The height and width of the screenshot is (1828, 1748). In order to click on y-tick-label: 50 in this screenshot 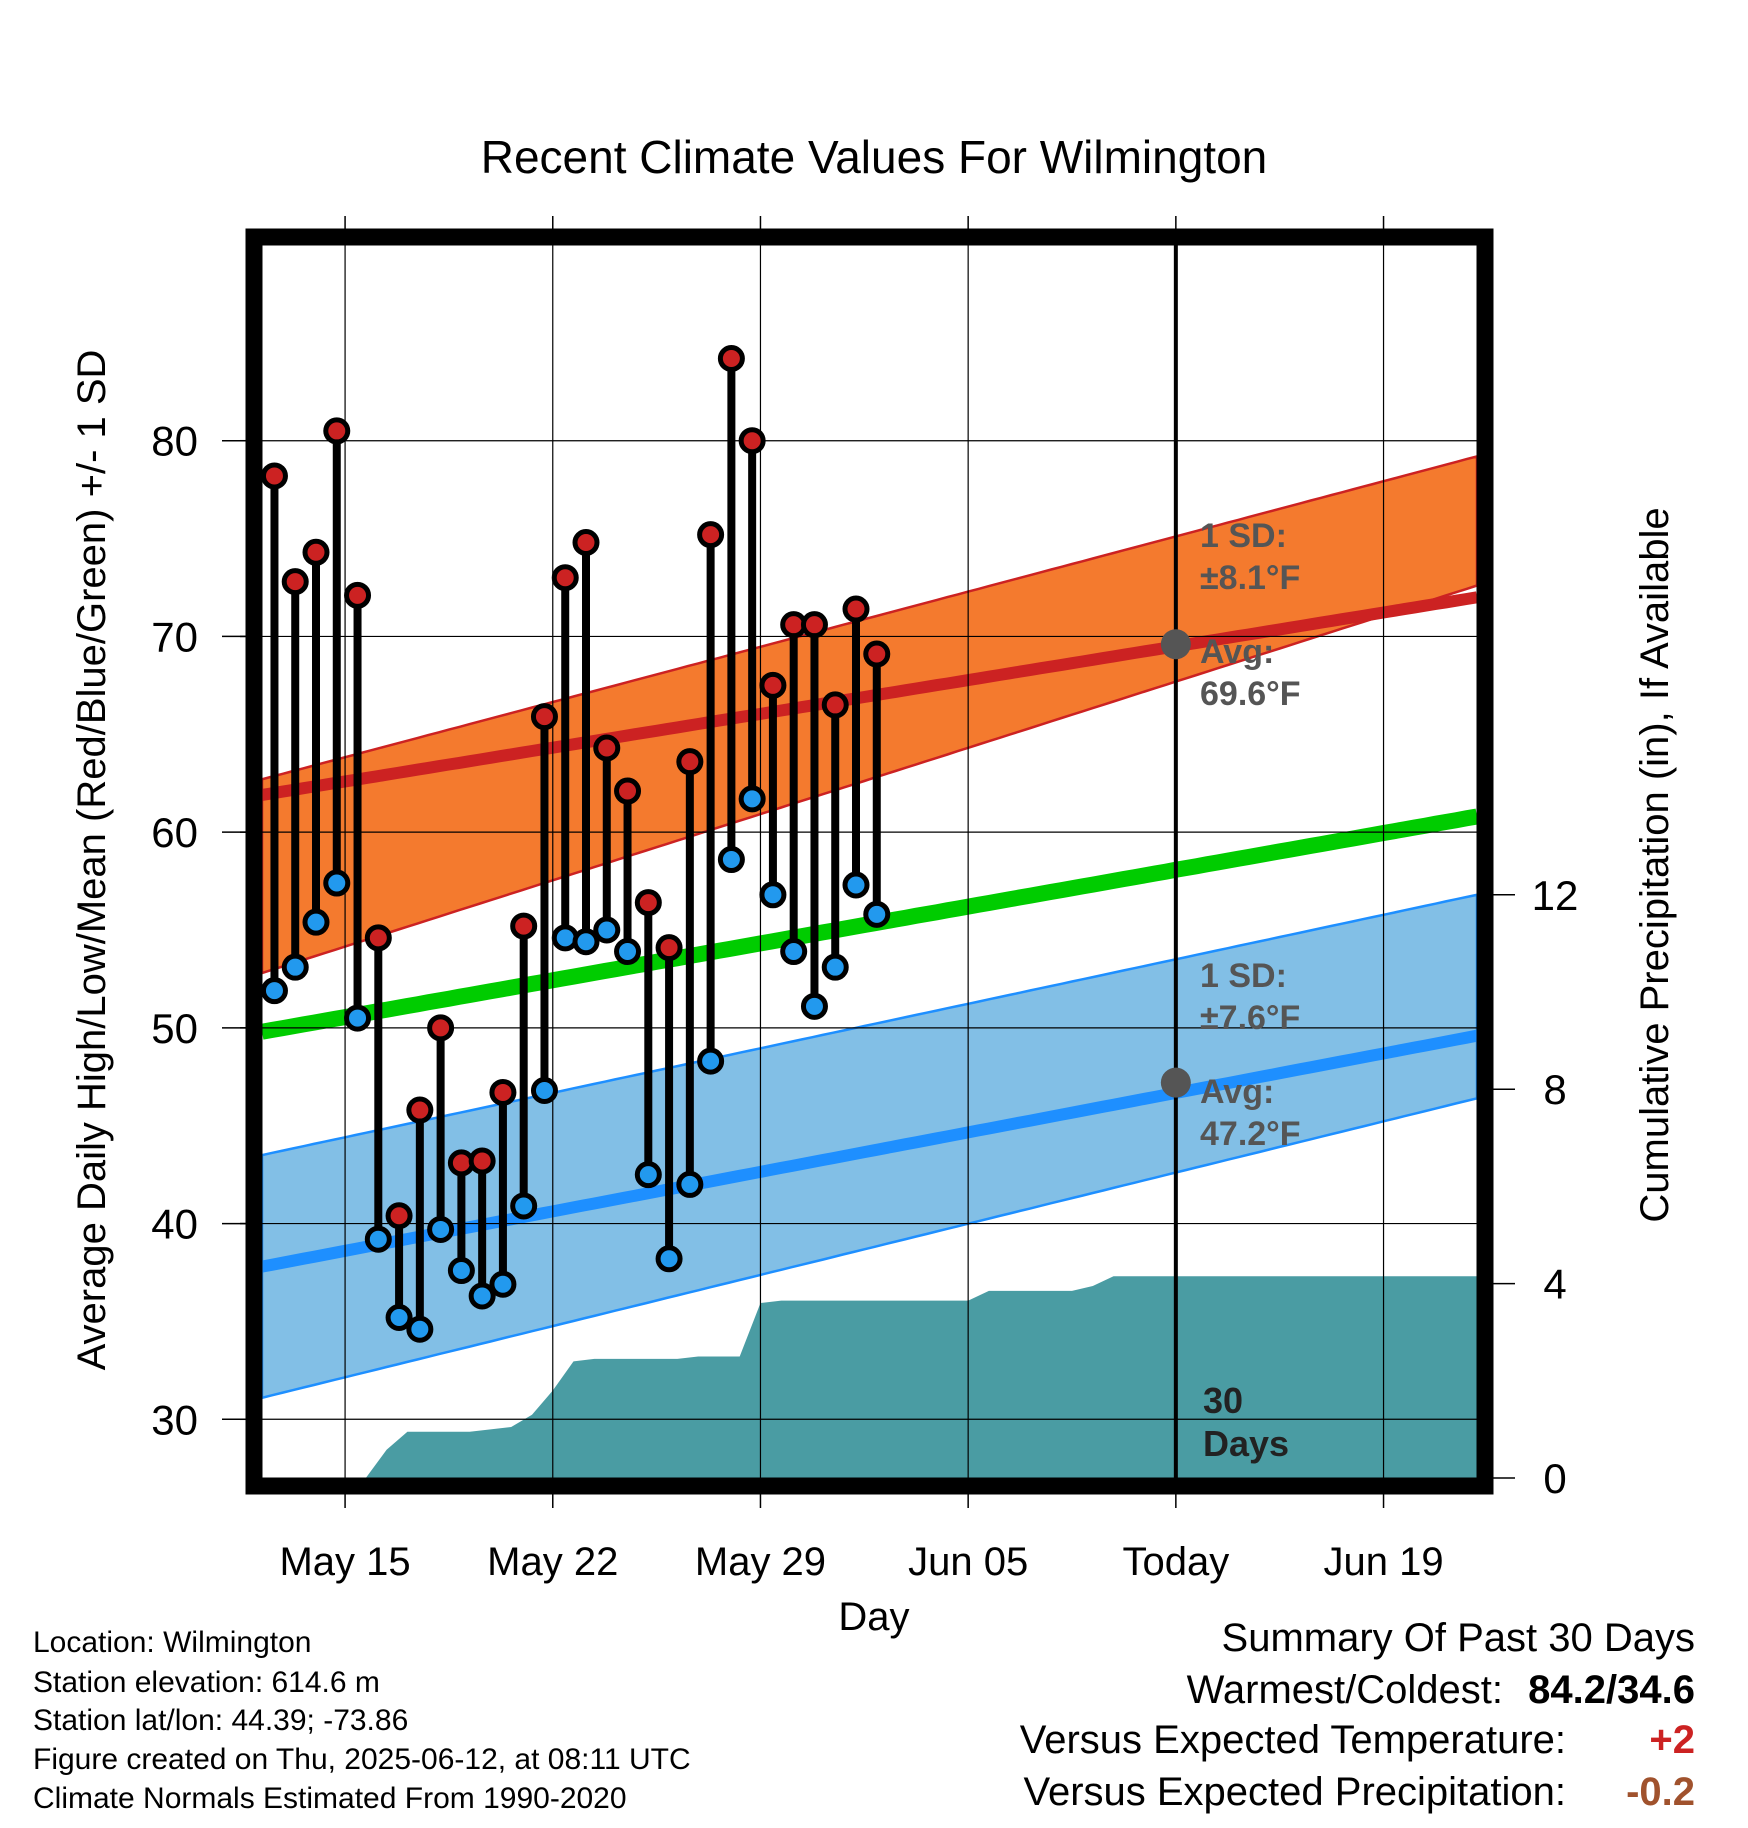, I will do `click(174, 1028)`.